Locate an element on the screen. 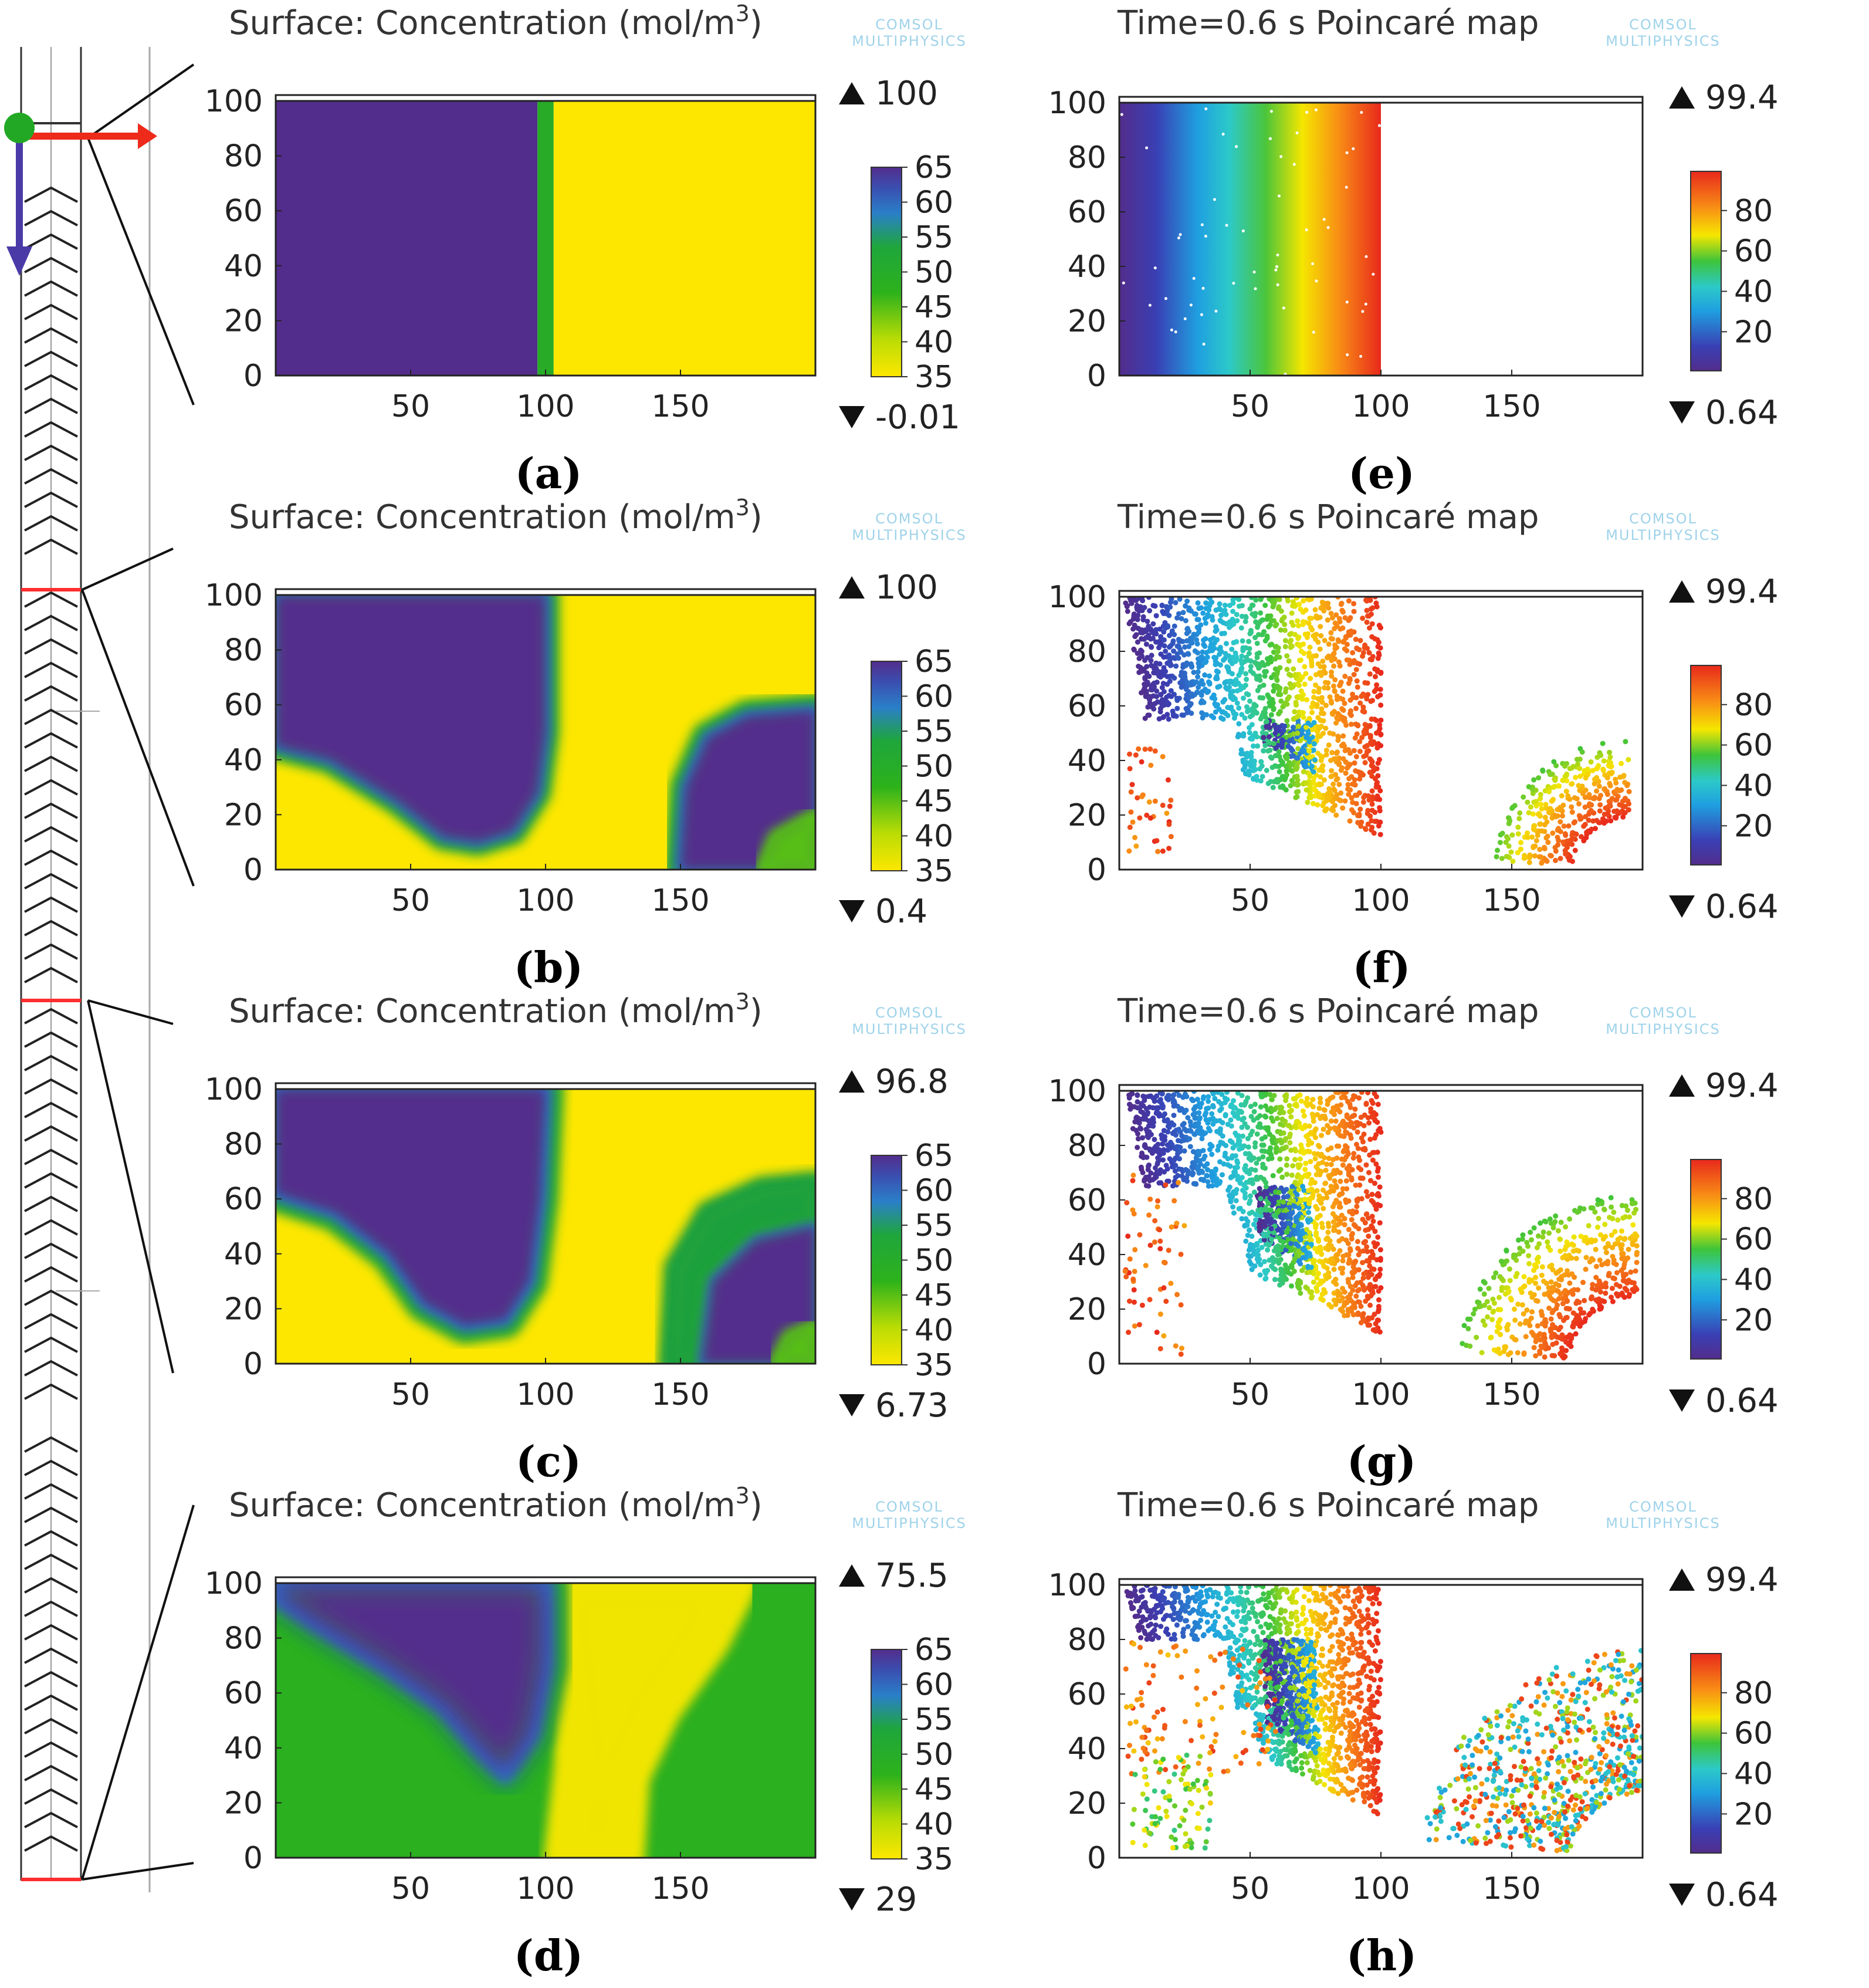 The width and height of the screenshot is (1869, 1988). title-main-d: Surface: Concentration (mol/m is located at coordinates (482, 1505).